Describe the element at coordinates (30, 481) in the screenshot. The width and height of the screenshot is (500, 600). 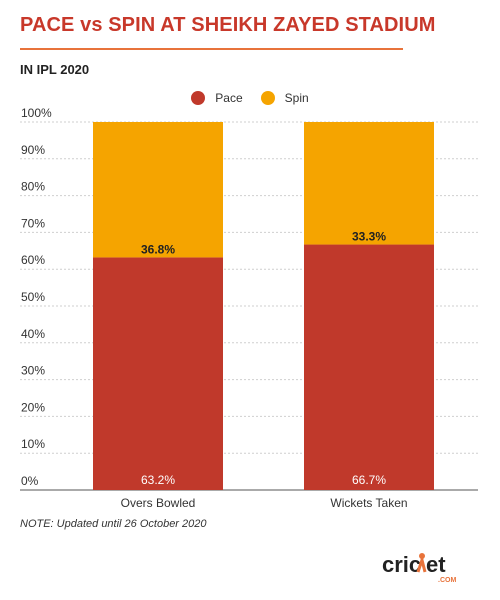
I see `y-tick-label: 0%` at that location.